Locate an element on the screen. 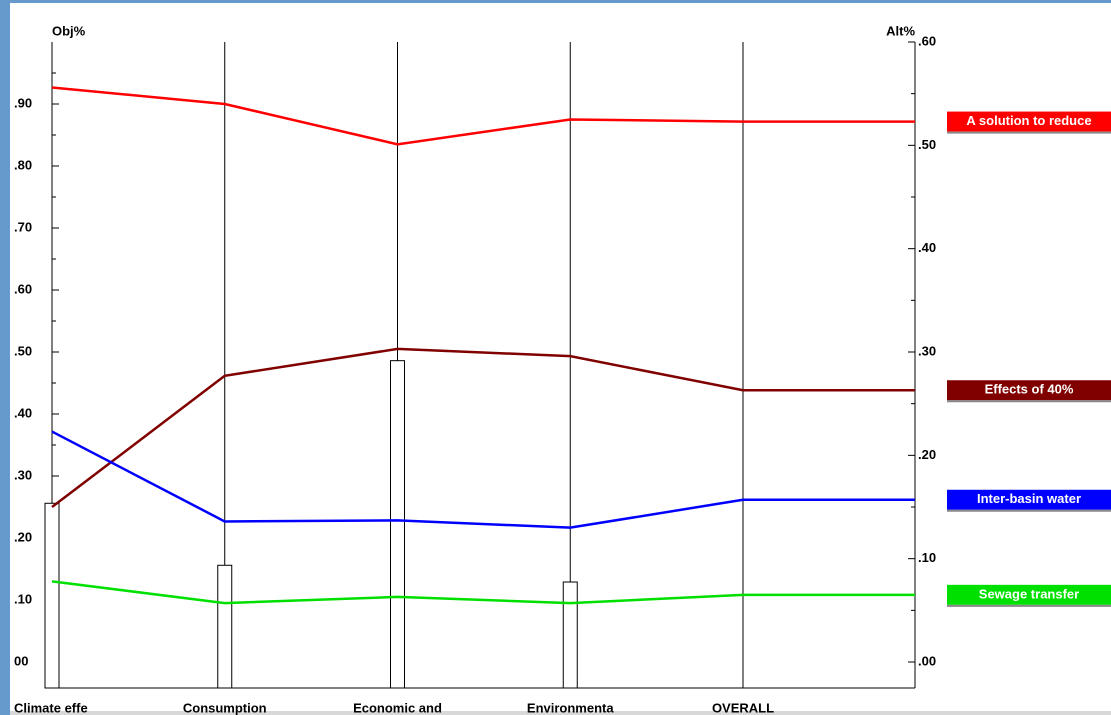 This screenshot has width=1111, height=715. y-tick-label: .90 is located at coordinates (23, 102).